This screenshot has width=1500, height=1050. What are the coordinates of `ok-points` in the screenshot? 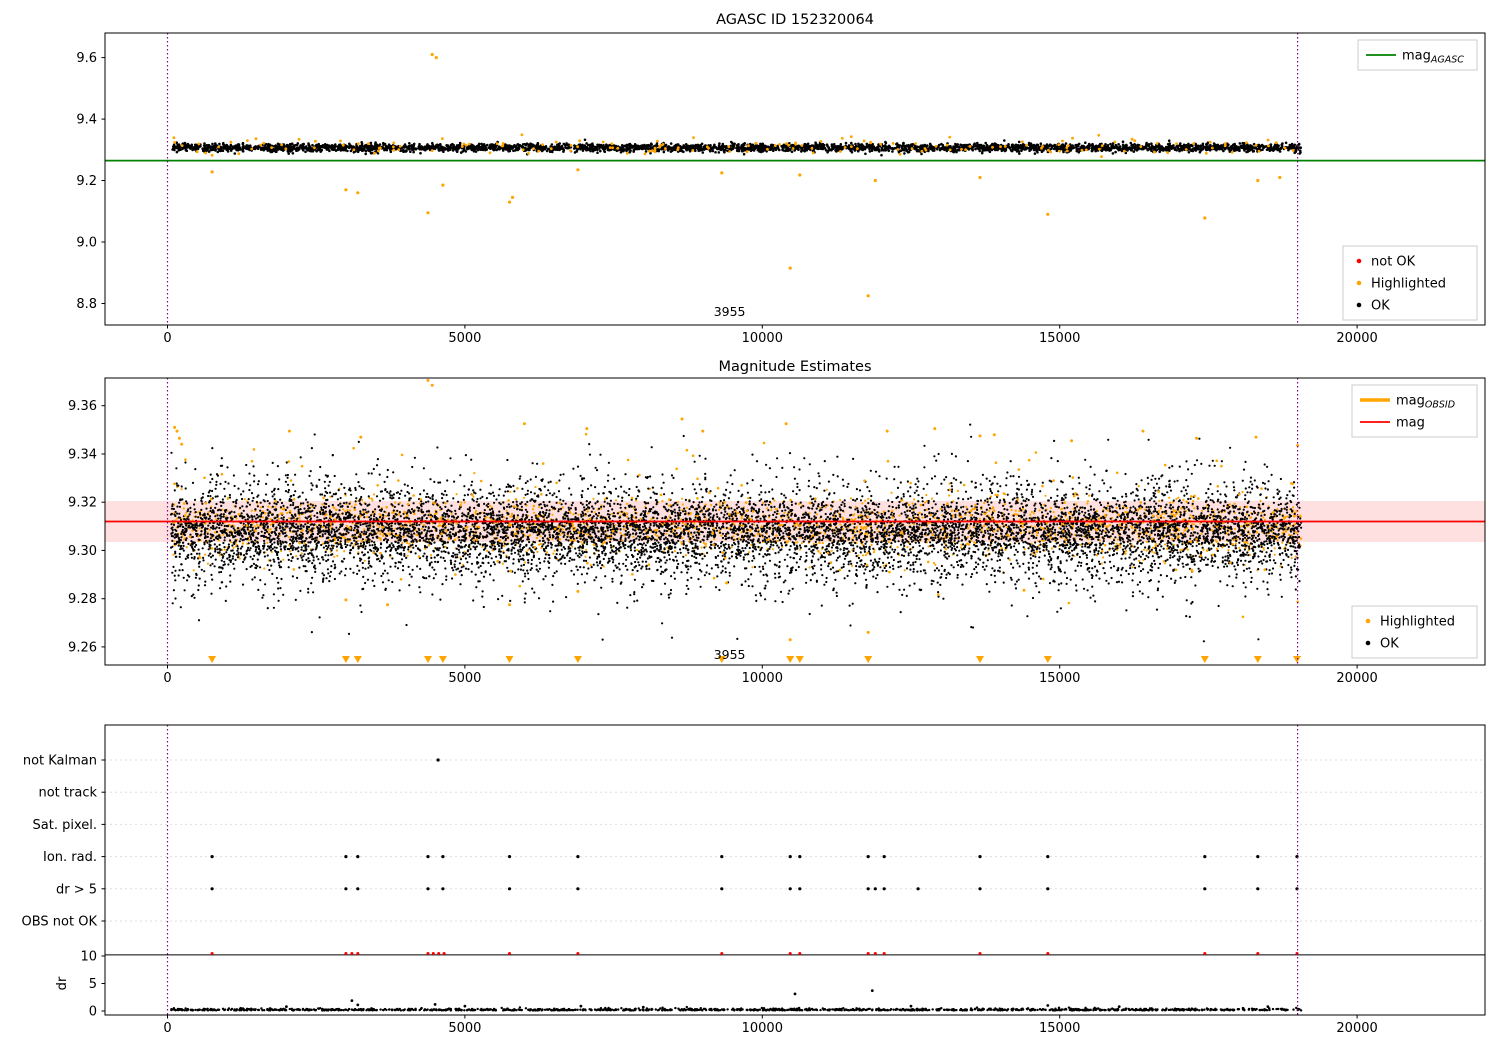 It's located at (736, 147).